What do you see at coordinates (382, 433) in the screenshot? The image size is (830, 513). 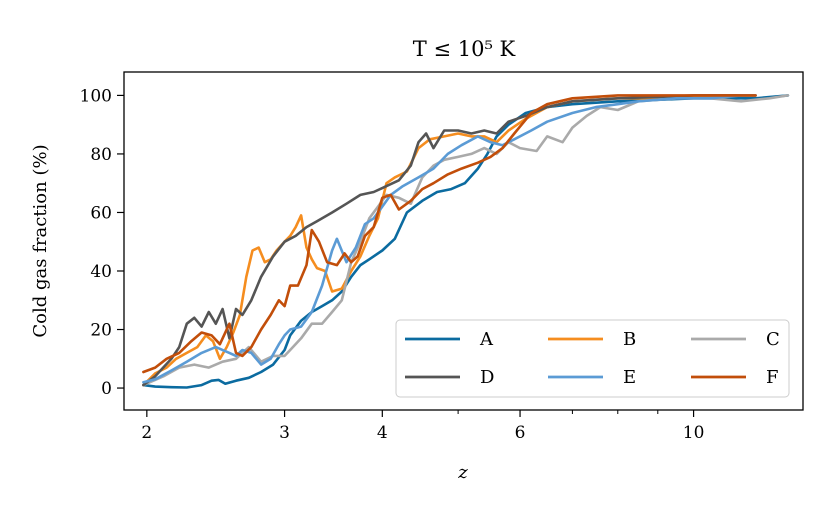 I see `x-tick-label: 4` at bounding box center [382, 433].